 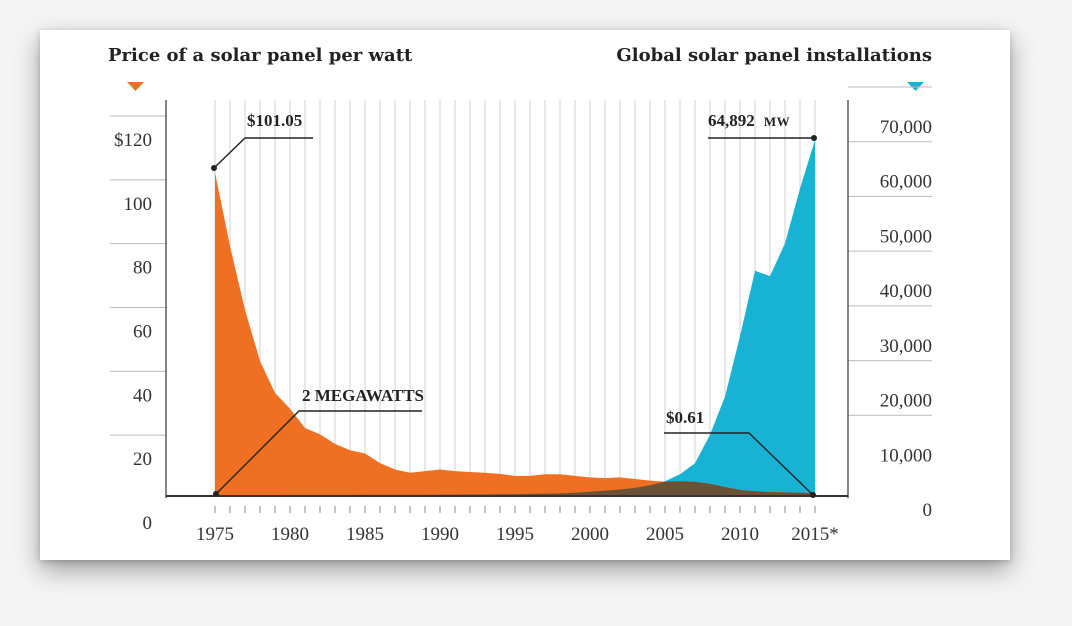 I want to click on right-tick-label: 50,000, so click(x=906, y=236).